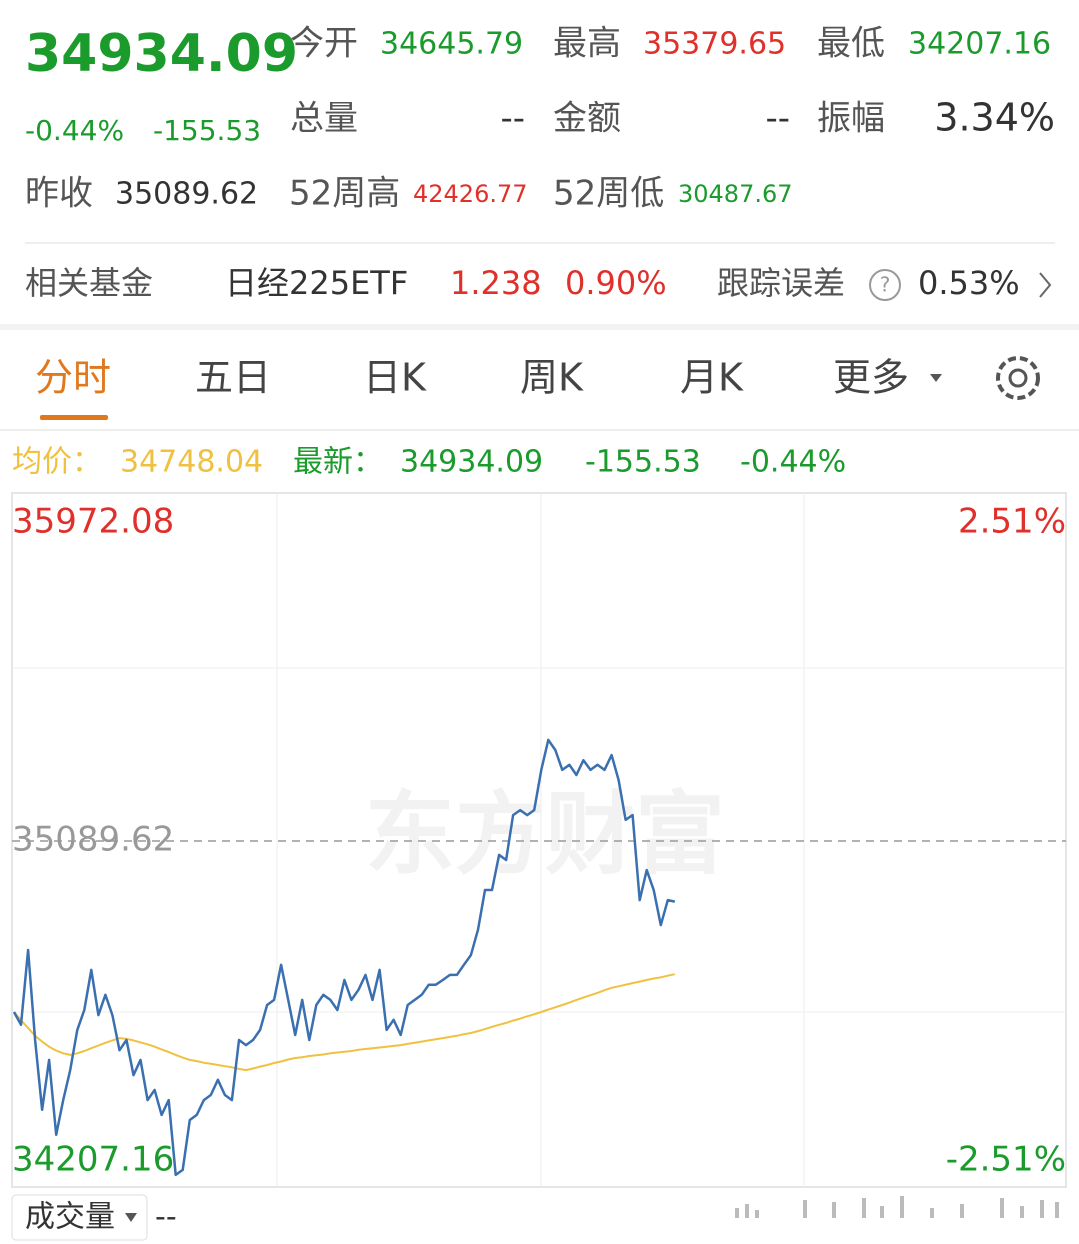  What do you see at coordinates (471, 462) in the screenshot?
I see `legend-value: 34934.09` at bounding box center [471, 462].